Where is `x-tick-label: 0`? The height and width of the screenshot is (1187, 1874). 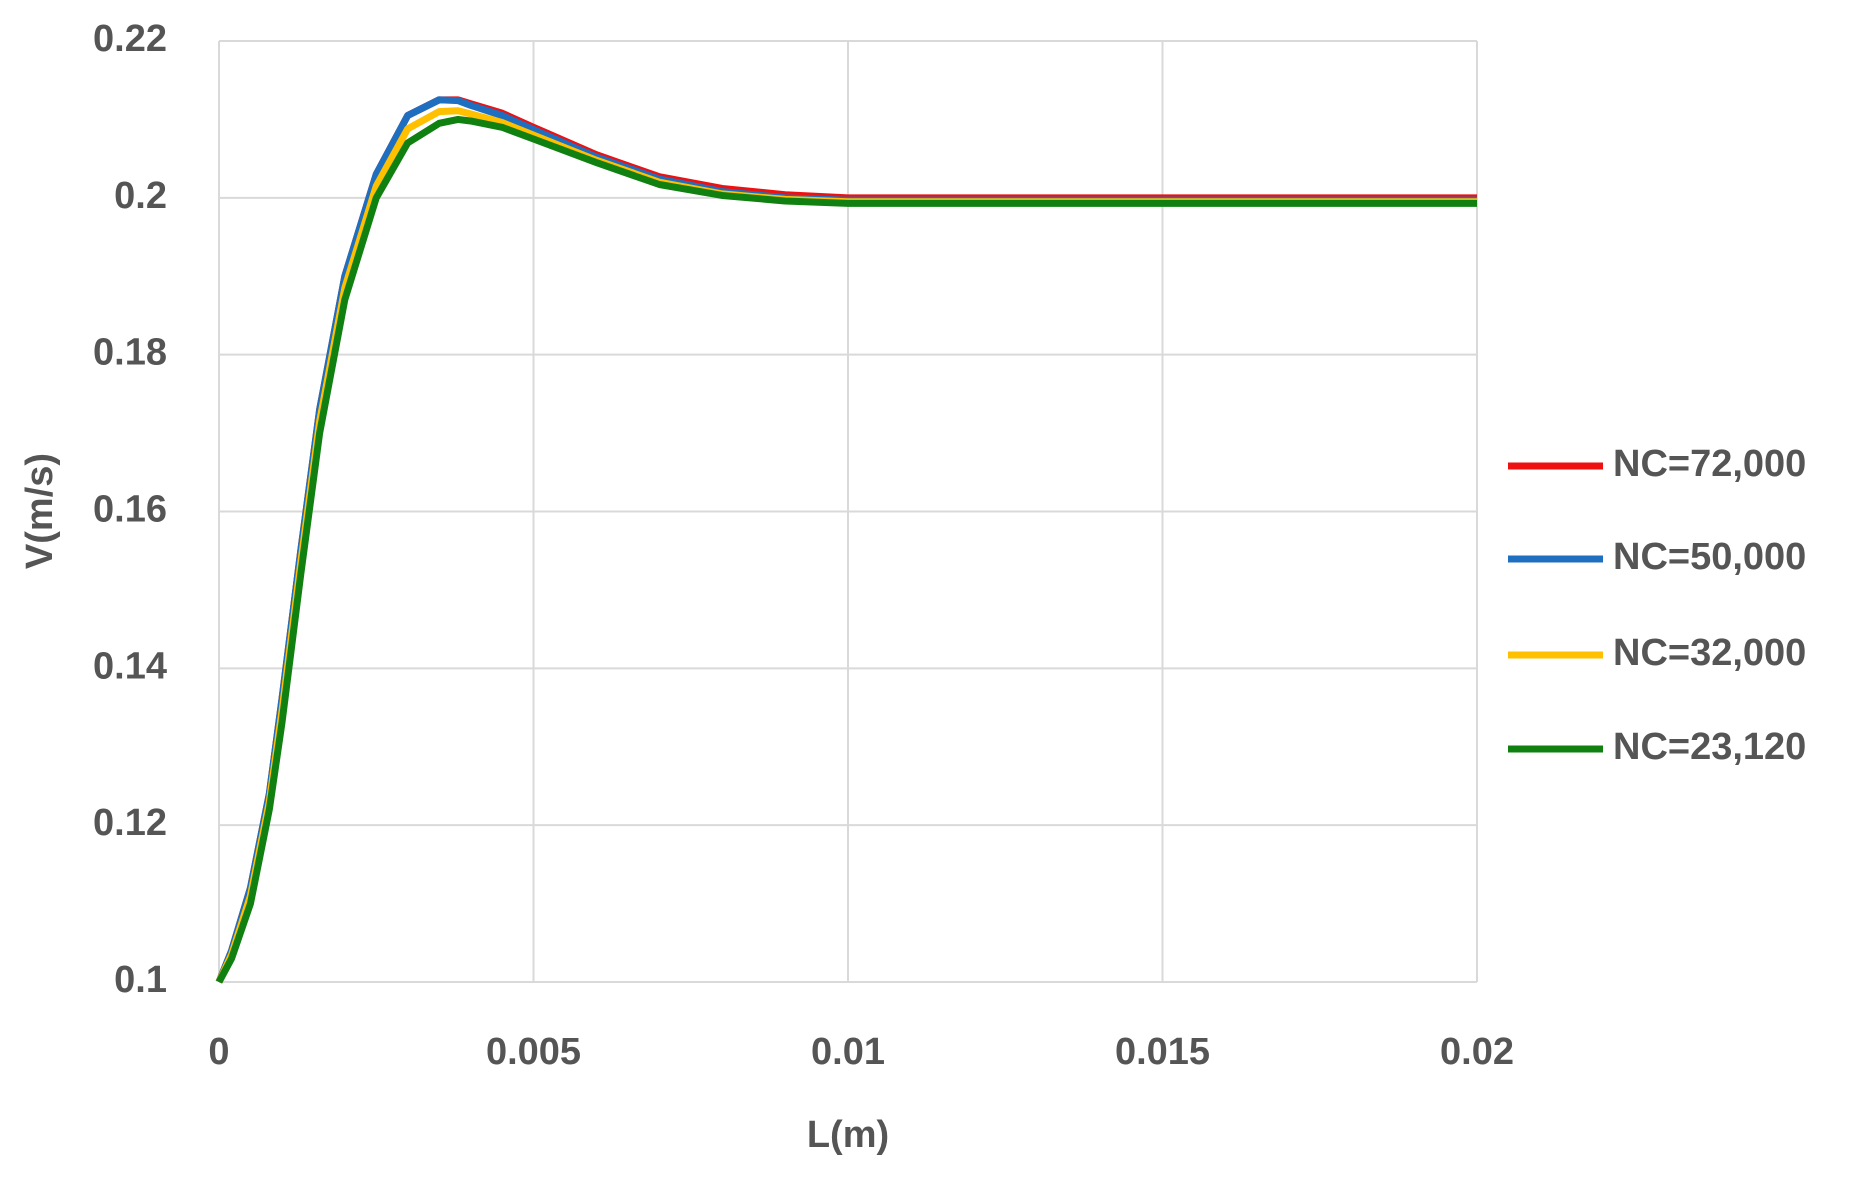
x-tick-label: 0 is located at coordinates (218, 1052).